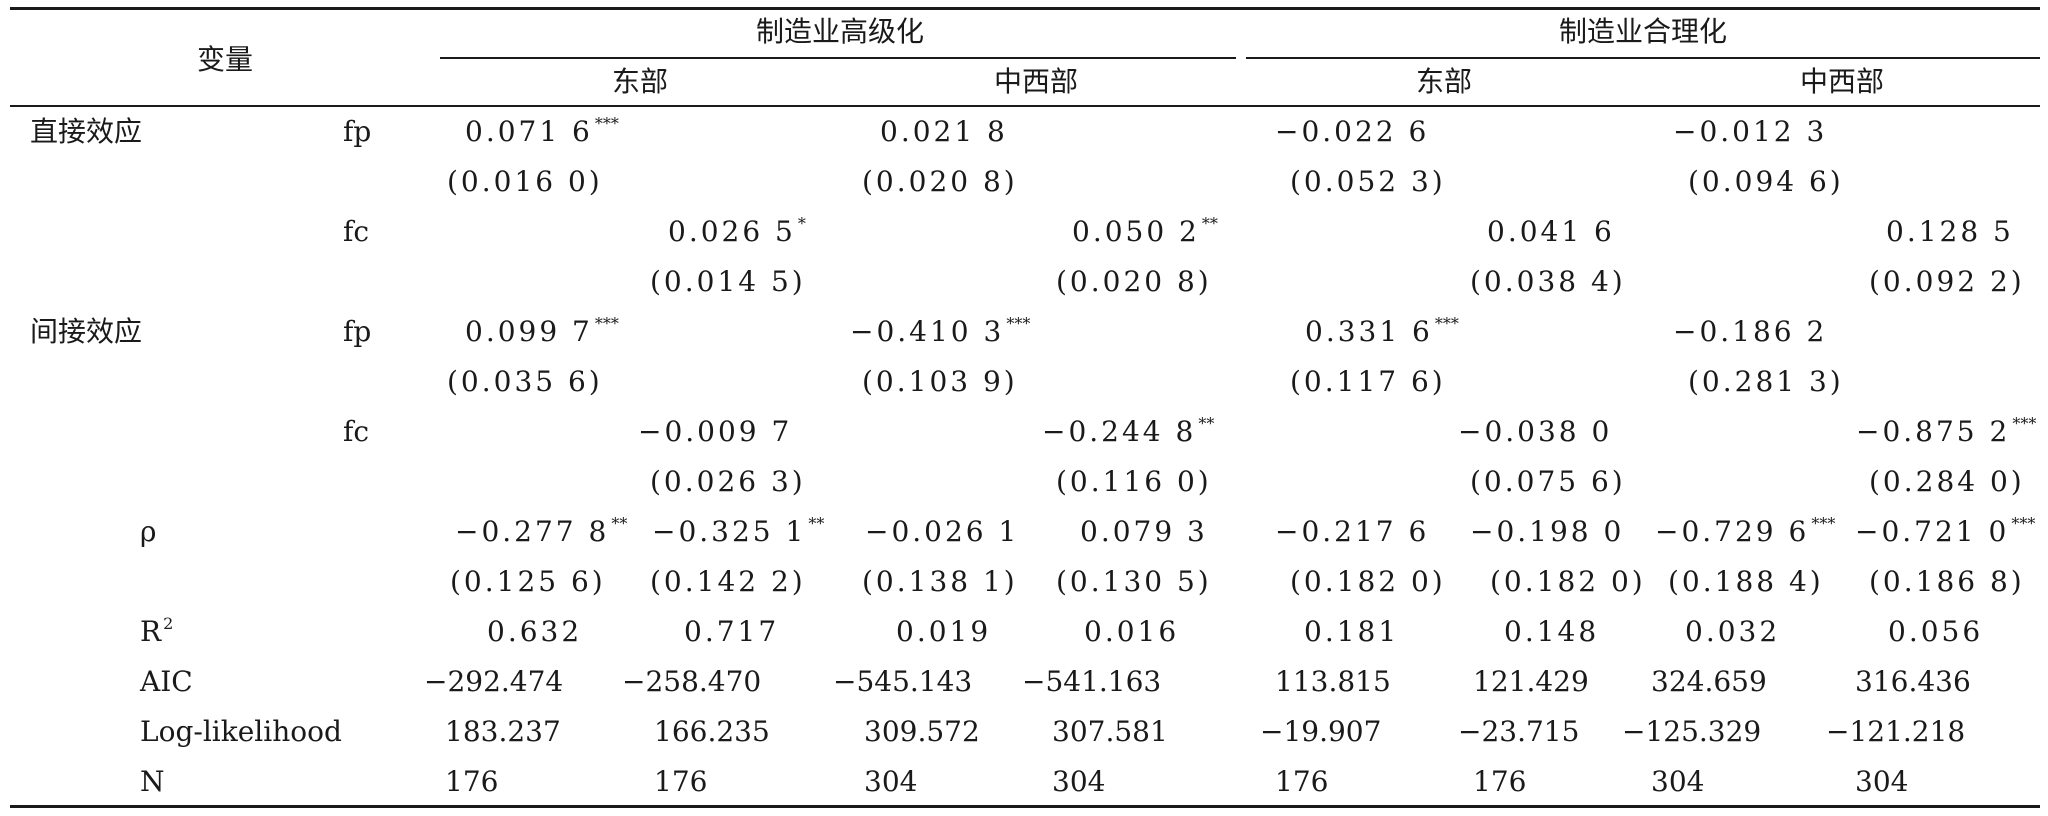 This screenshot has width=2048, height=816. I want to click on direct-fp-c5-se: (0.052 3), so click(1368, 181).